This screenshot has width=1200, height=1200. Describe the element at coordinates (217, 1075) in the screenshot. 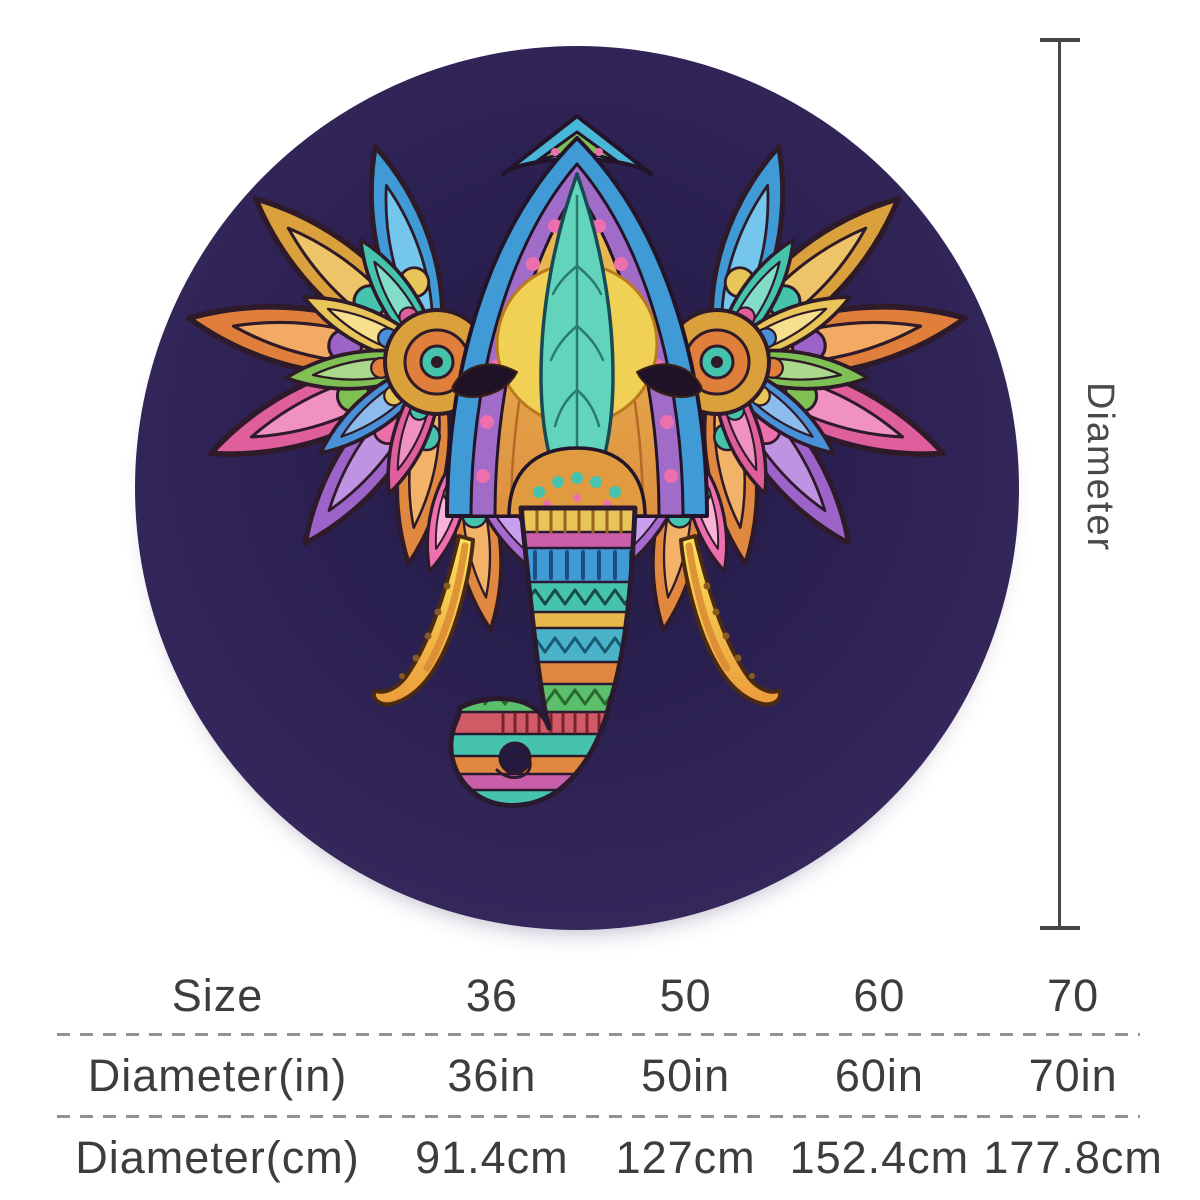

I see `row-label: Diameter(in)` at that location.